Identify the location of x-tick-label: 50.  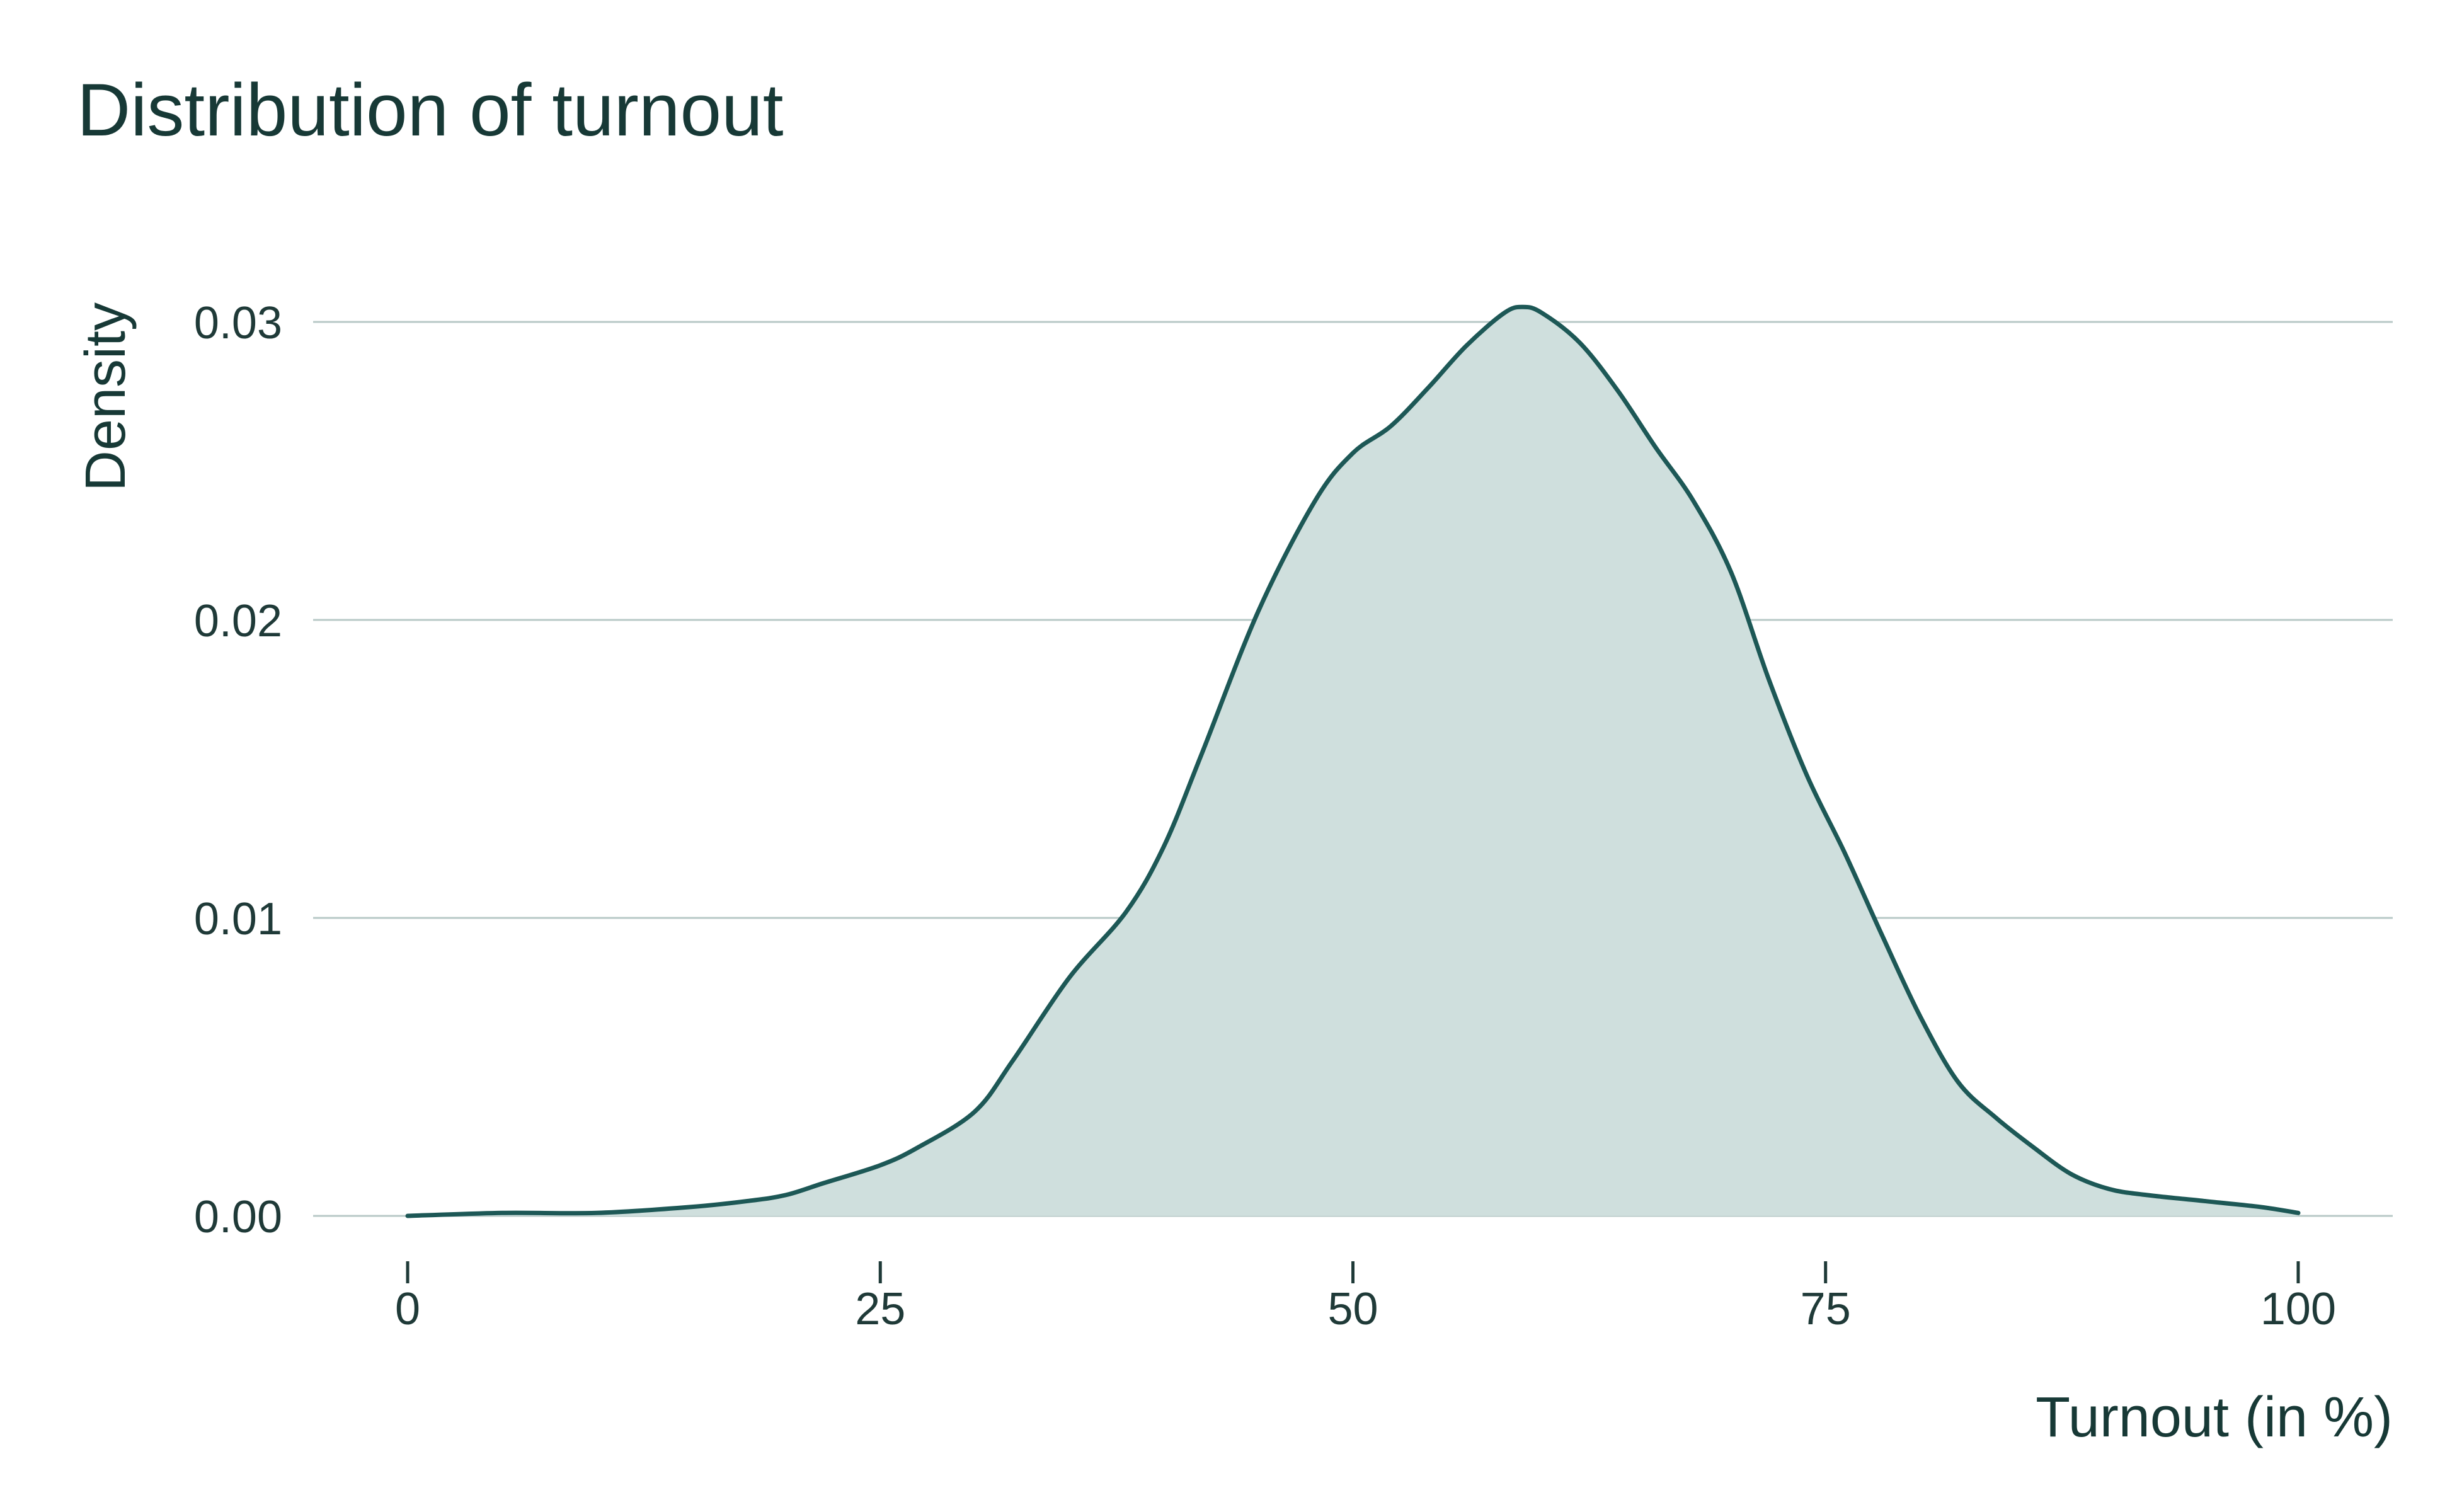
(1352, 1309).